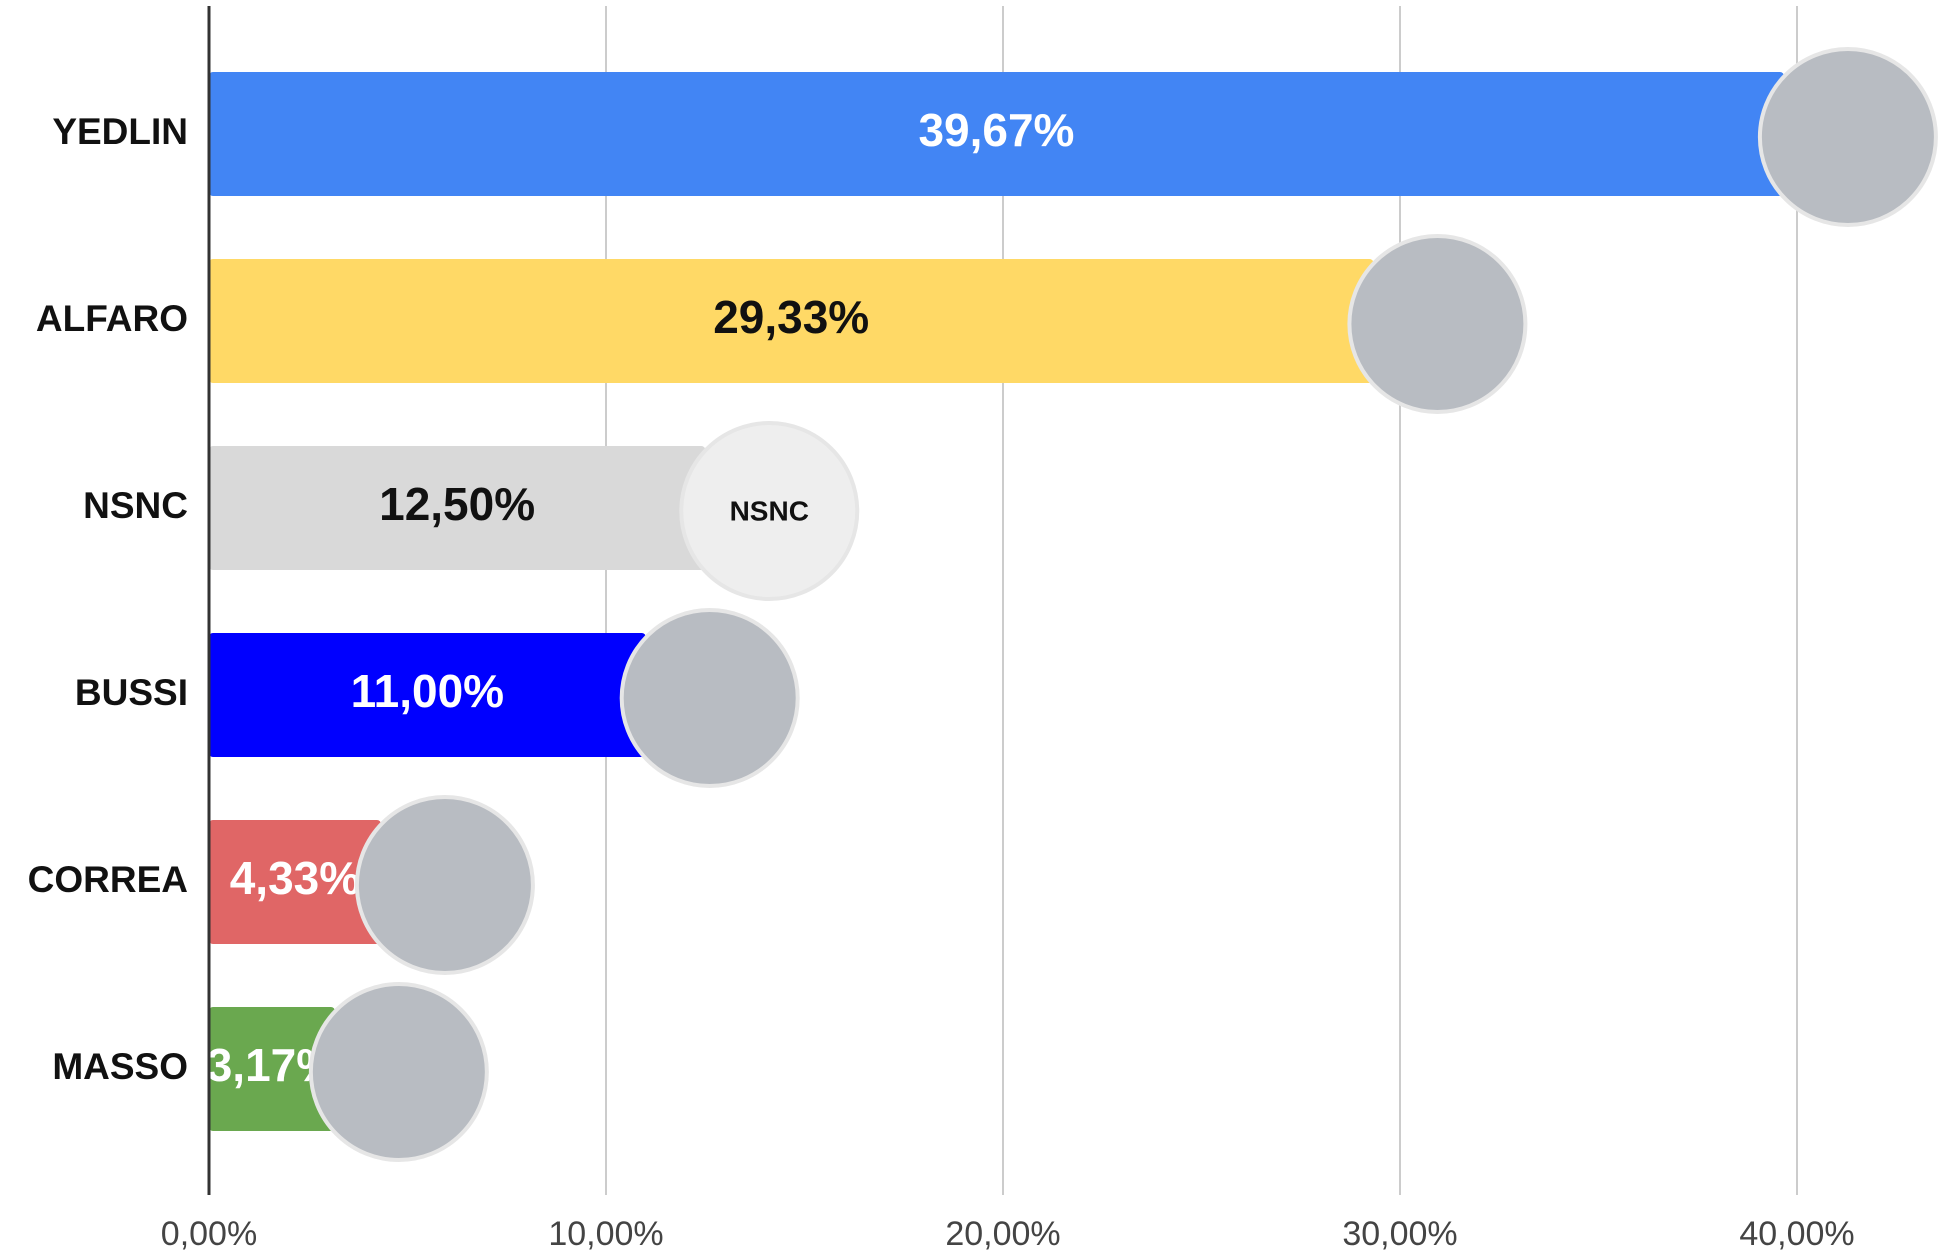  What do you see at coordinates (457, 504) in the screenshot?
I see `value-label: 12,50%` at bounding box center [457, 504].